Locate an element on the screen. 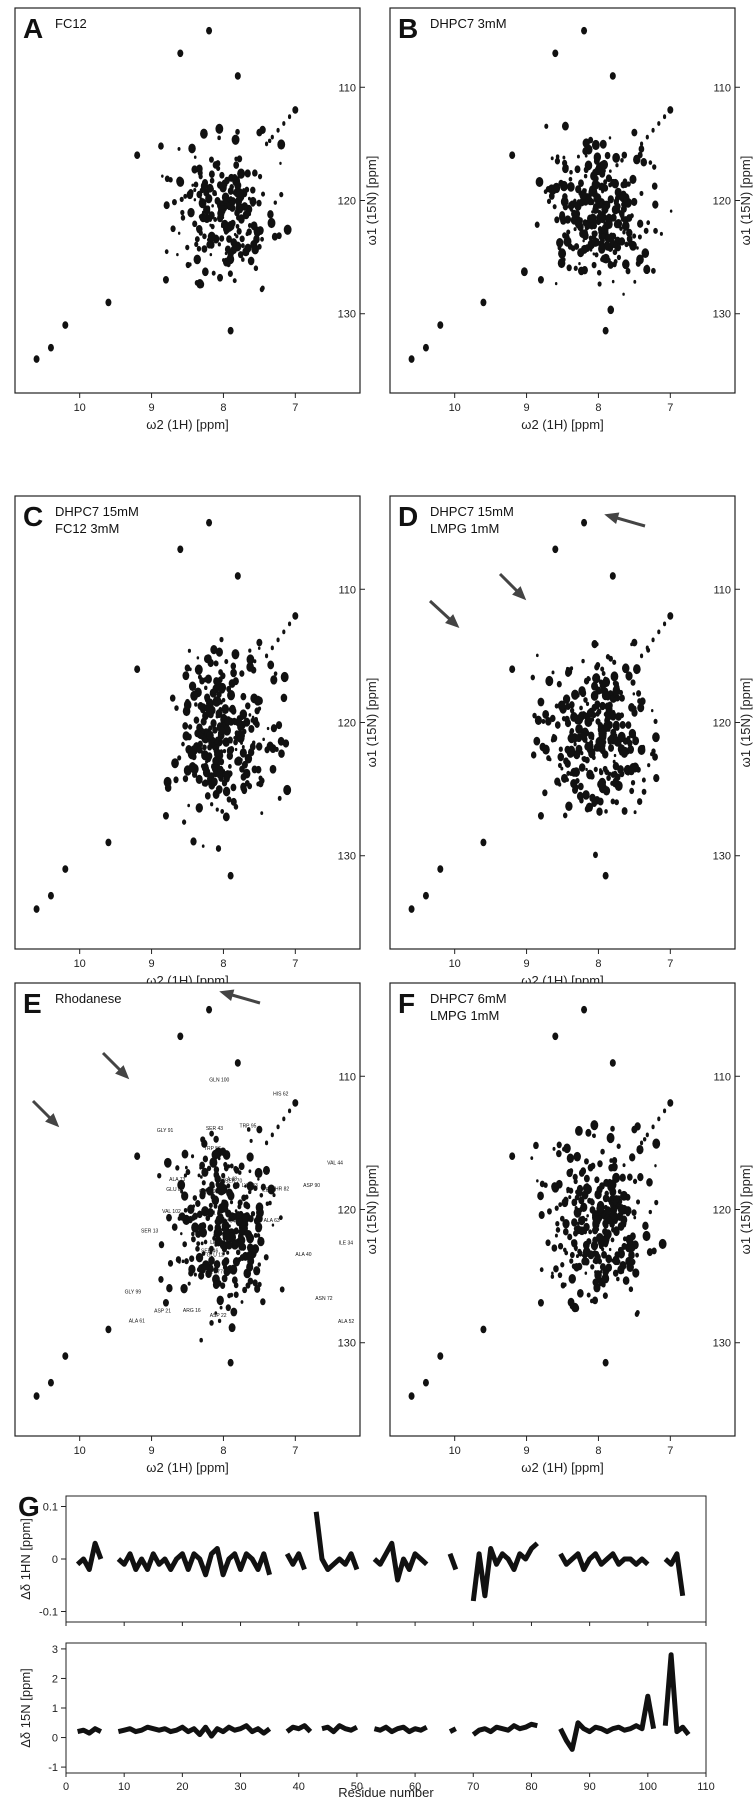 The width and height of the screenshot is (756, 1803). panel-letter: B is located at coordinates (408, 28).